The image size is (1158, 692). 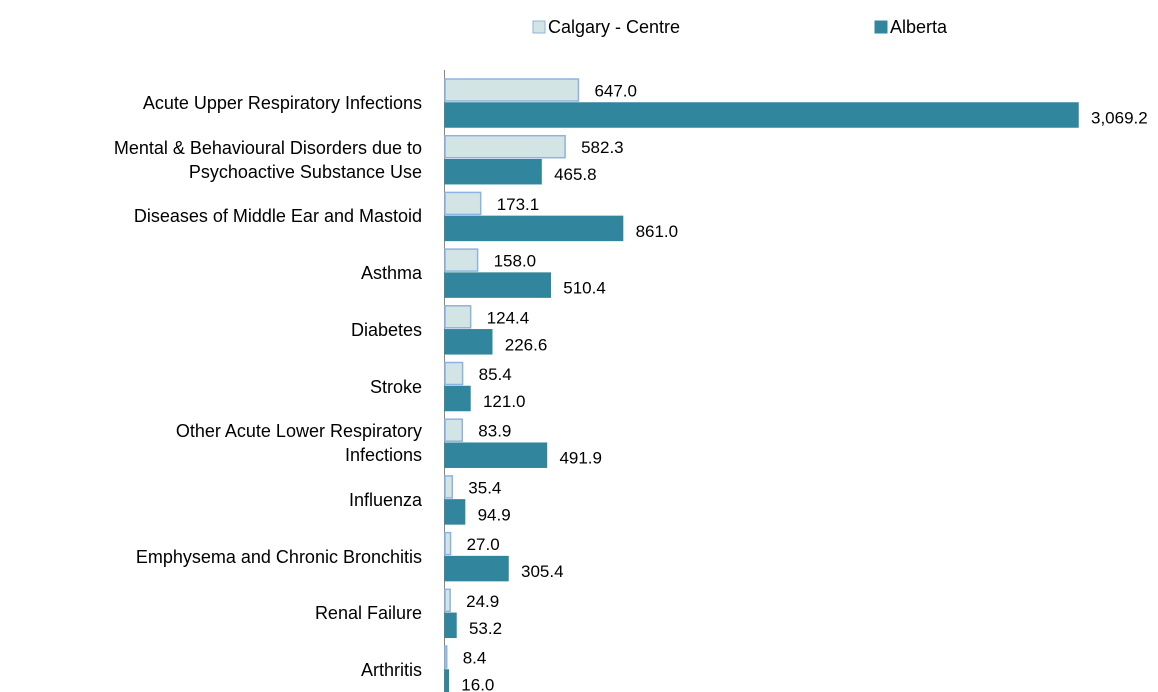 I want to click on category-label: Diabetes, so click(x=386, y=329).